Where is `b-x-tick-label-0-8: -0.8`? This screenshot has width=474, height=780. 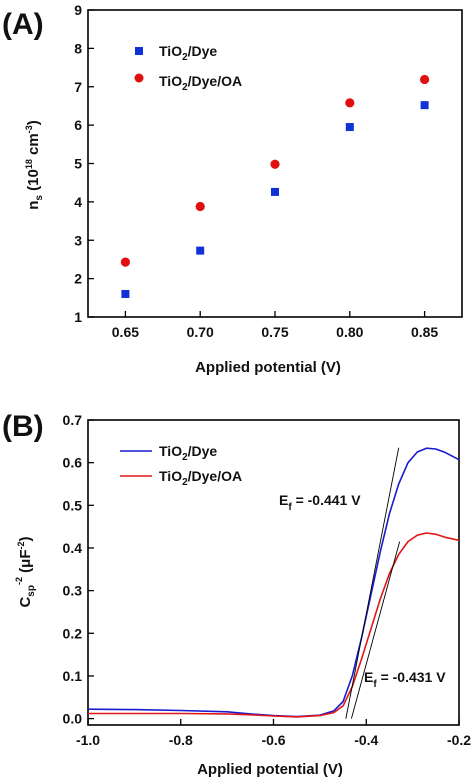
b-x-tick-label-0-8: -0.8 is located at coordinates (181, 740).